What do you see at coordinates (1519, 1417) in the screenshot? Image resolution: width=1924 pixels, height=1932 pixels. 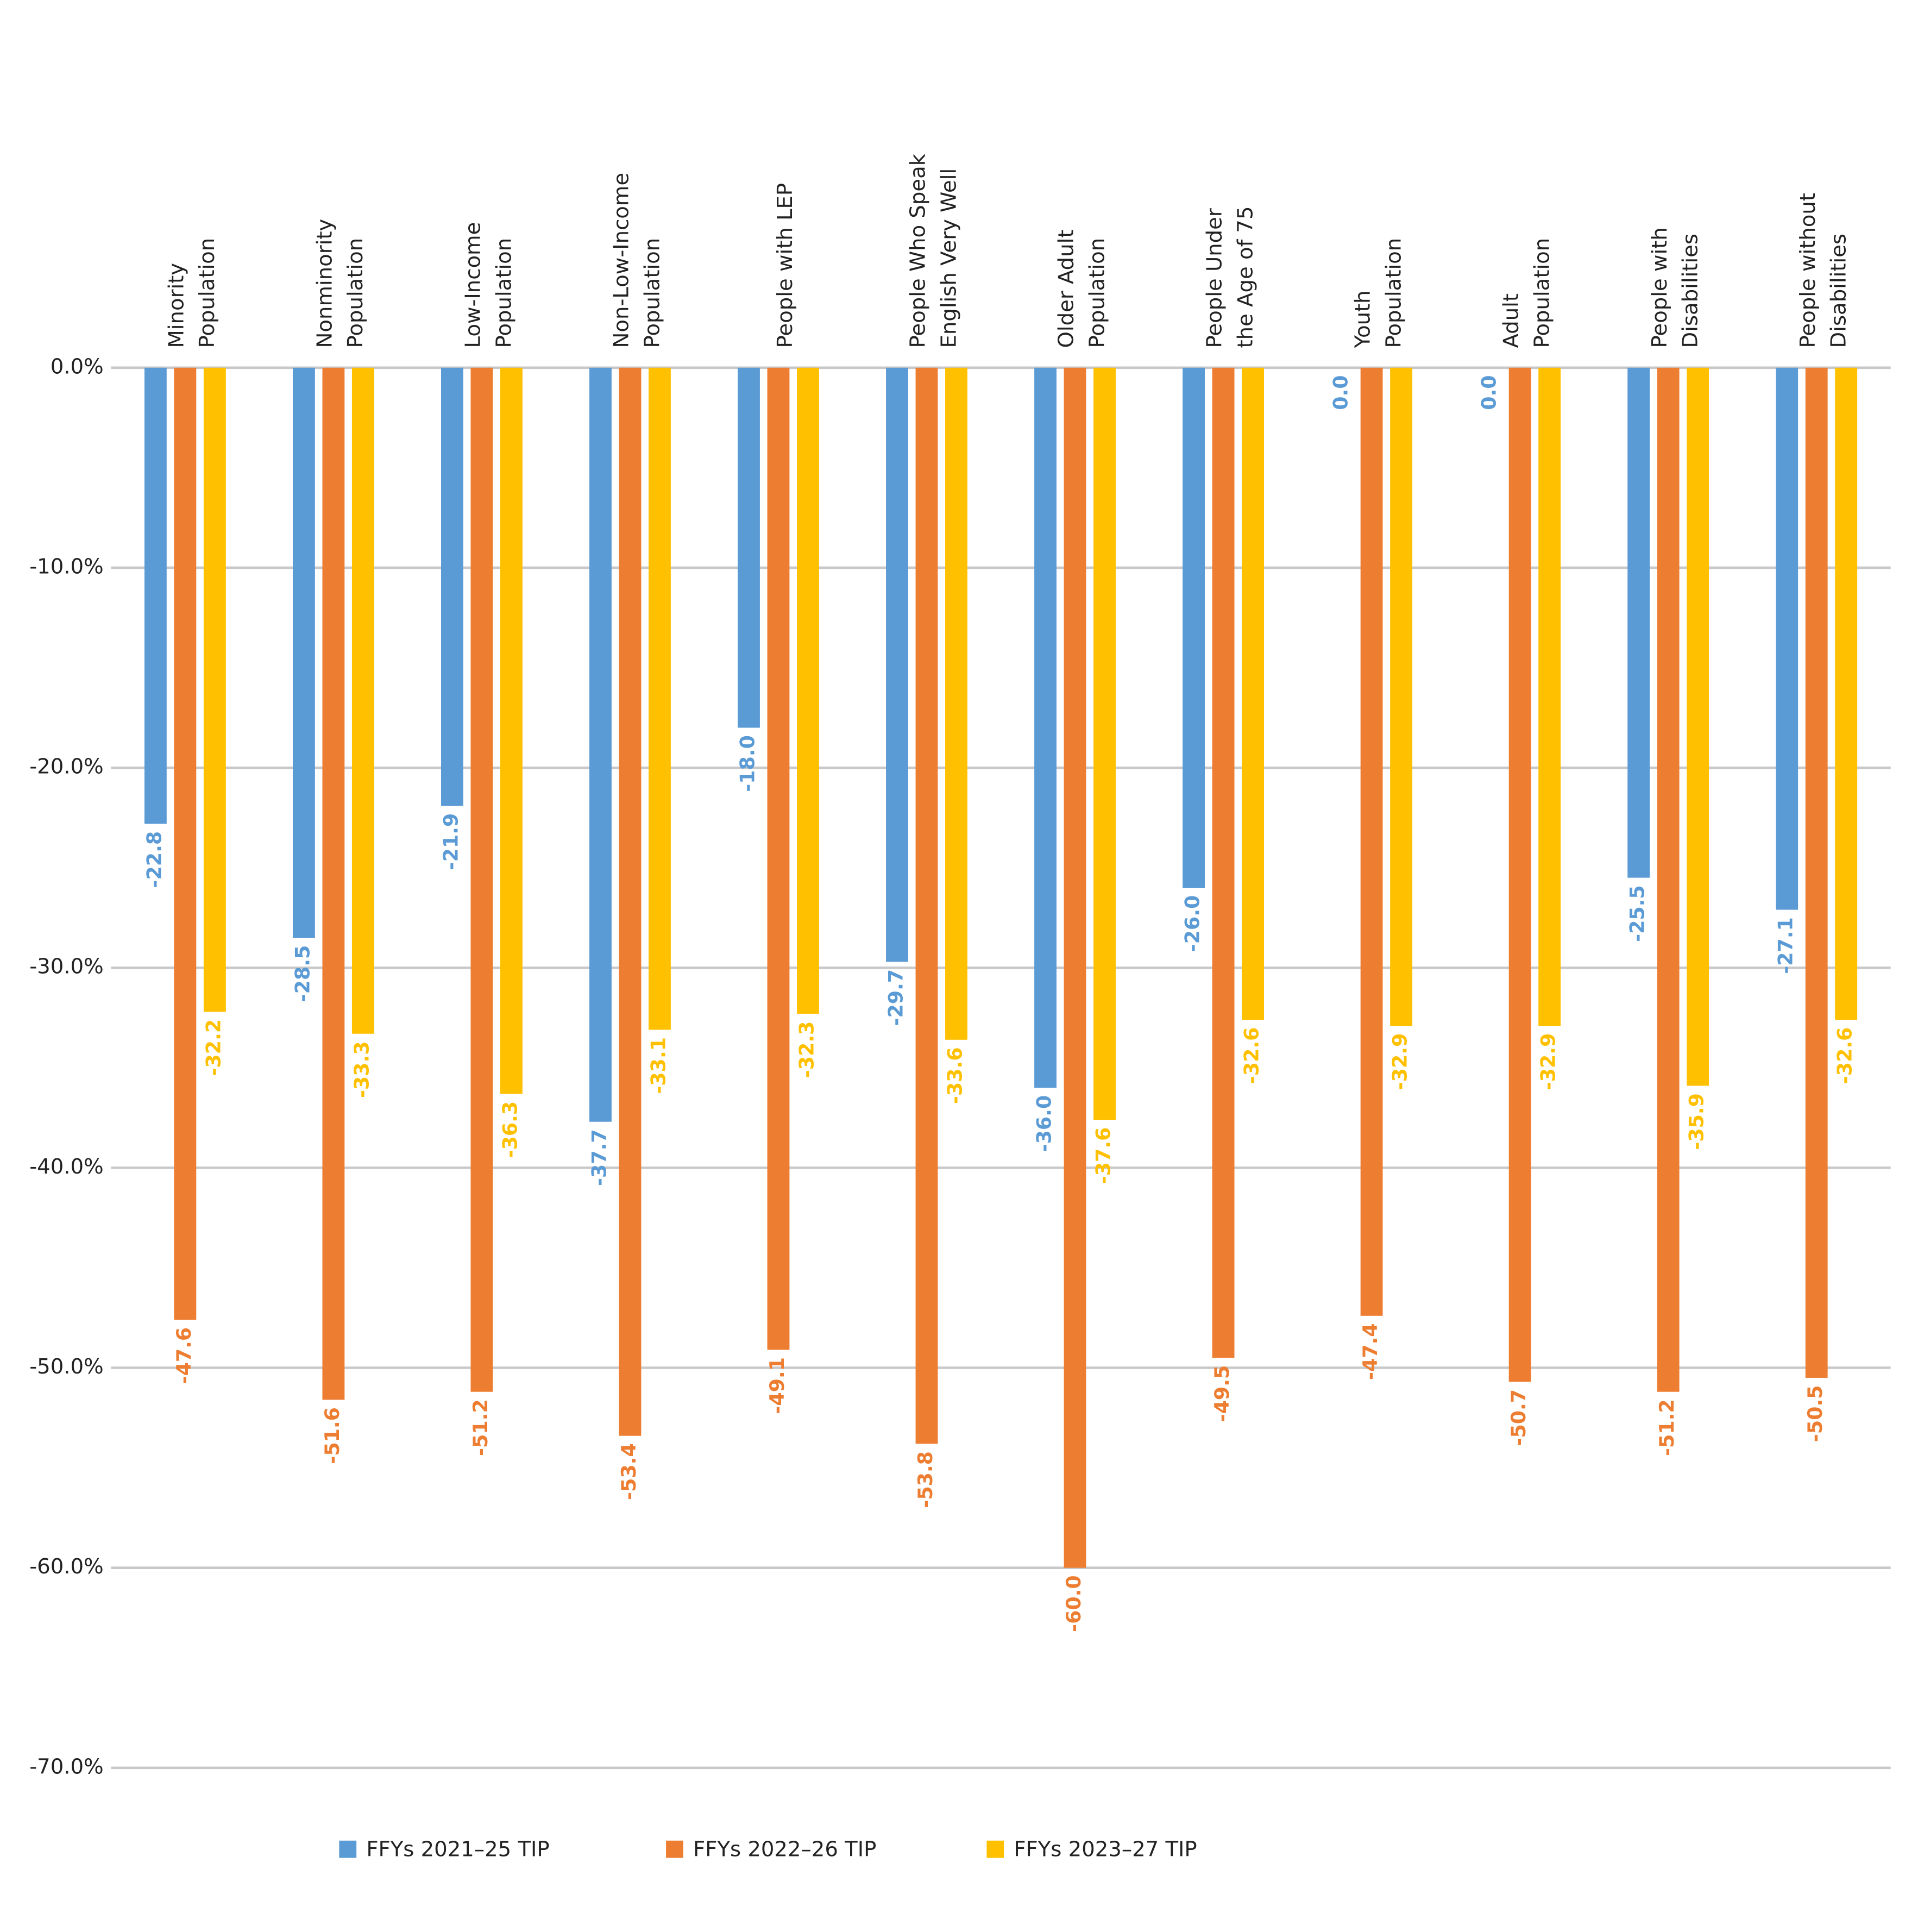 I see `value-label: -50.7` at bounding box center [1519, 1417].